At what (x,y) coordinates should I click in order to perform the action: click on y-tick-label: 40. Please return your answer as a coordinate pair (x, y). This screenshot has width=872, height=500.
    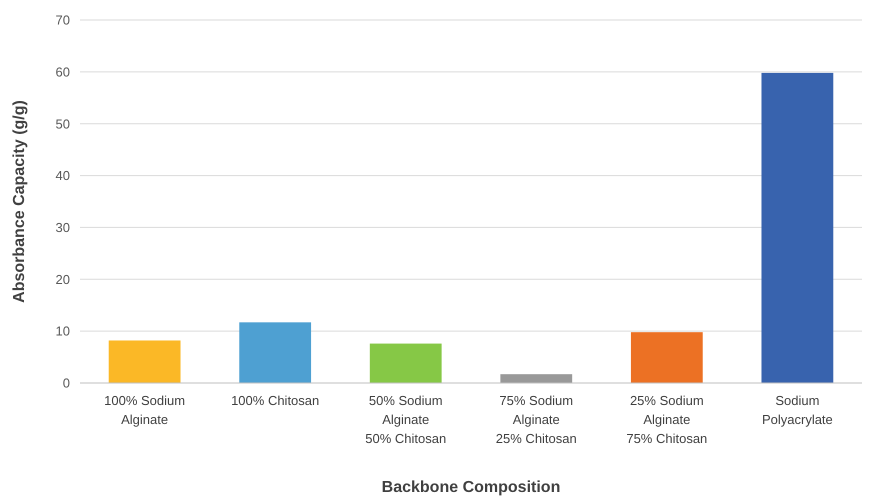
    Looking at the image, I should click on (63, 176).